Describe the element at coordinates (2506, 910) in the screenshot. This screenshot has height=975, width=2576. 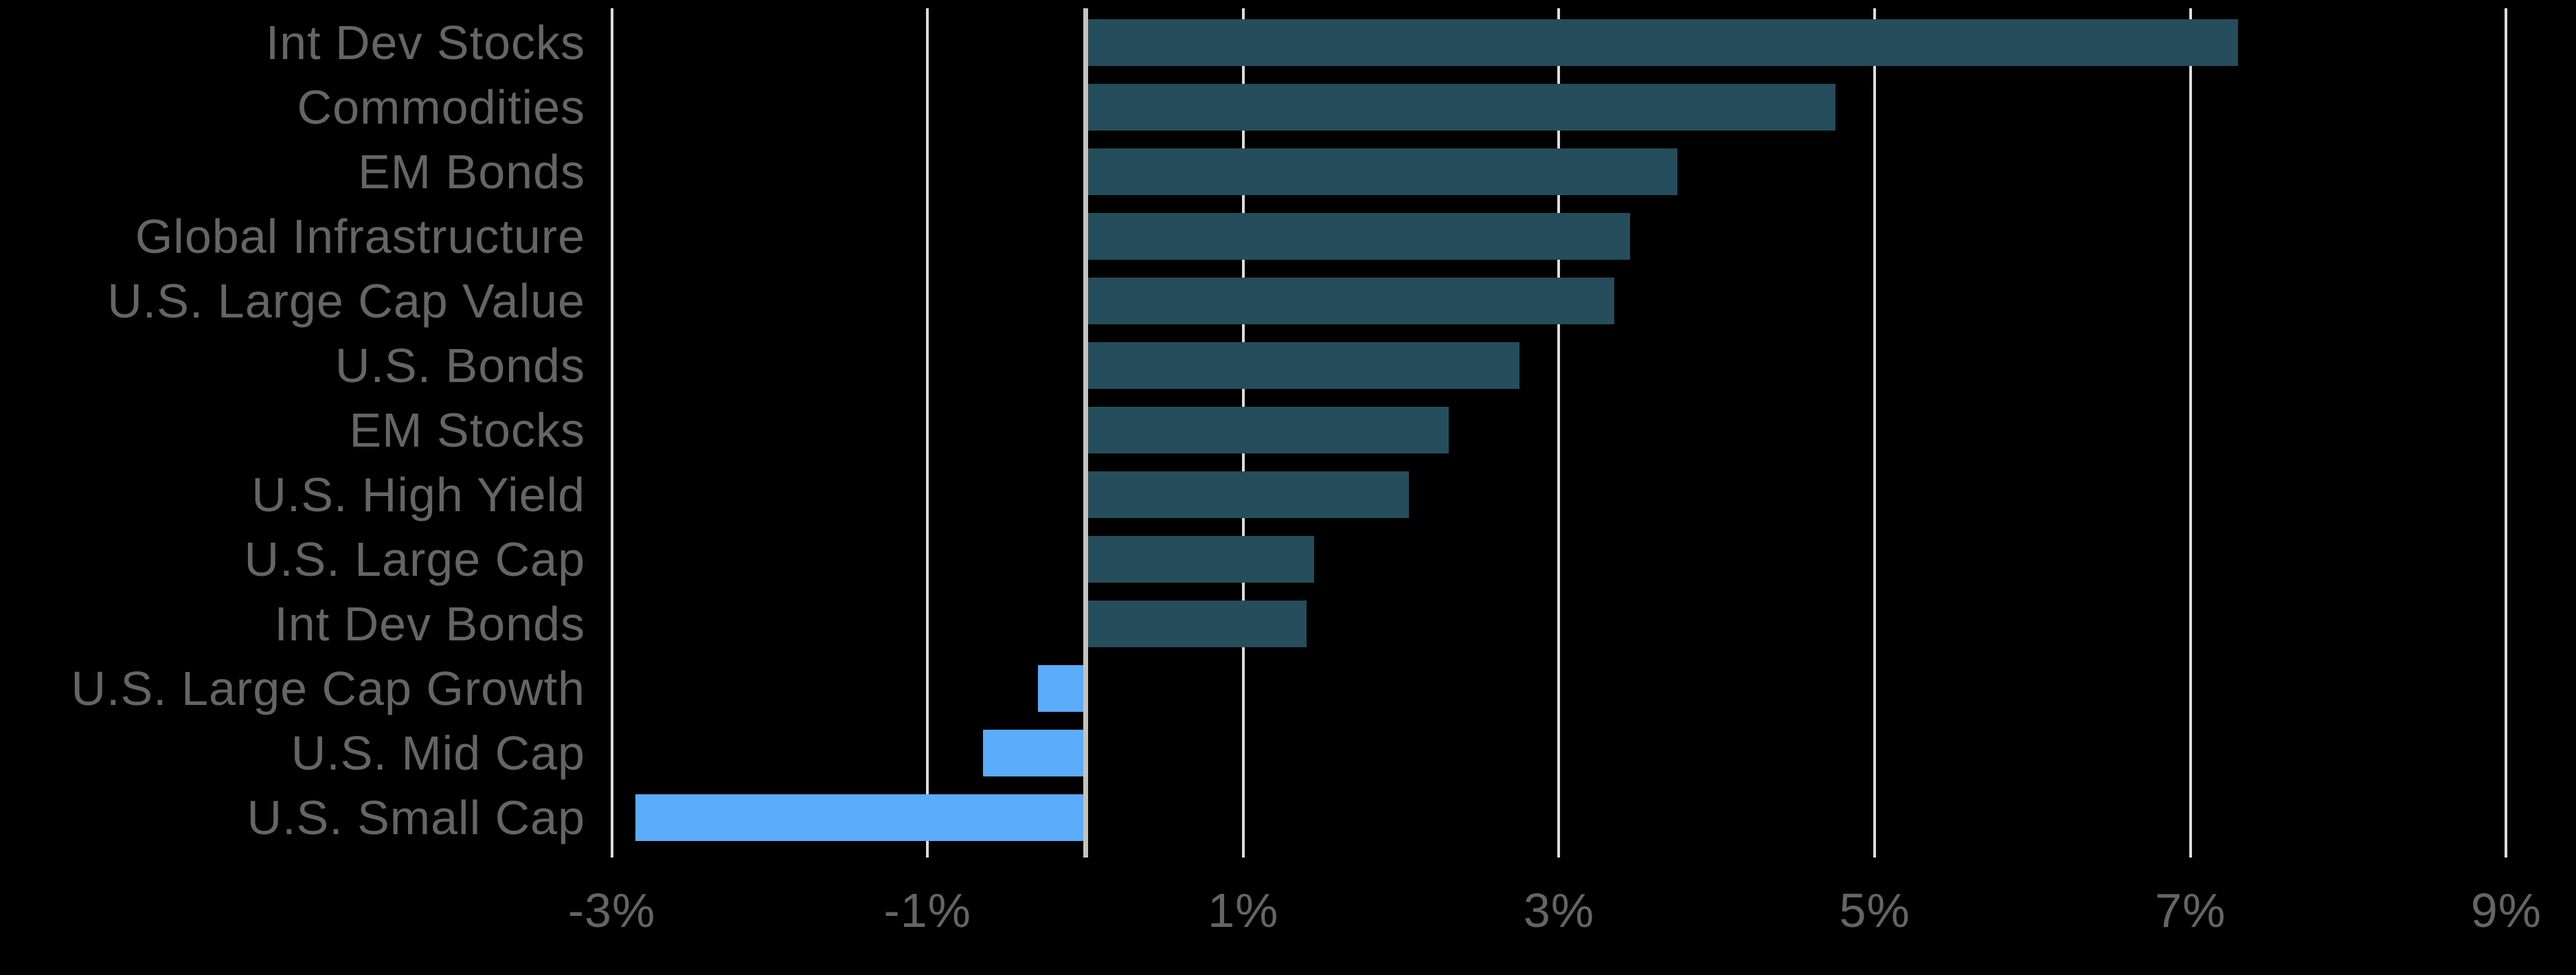
I see `x-tick-label-9: 9%` at that location.